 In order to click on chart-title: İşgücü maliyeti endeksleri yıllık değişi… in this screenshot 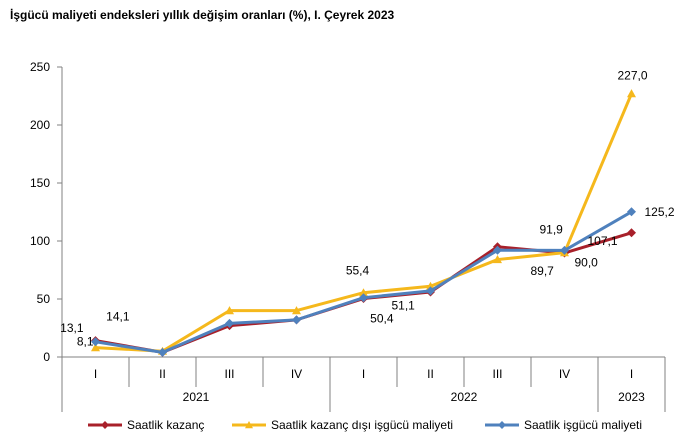, I will do `click(202, 15)`.